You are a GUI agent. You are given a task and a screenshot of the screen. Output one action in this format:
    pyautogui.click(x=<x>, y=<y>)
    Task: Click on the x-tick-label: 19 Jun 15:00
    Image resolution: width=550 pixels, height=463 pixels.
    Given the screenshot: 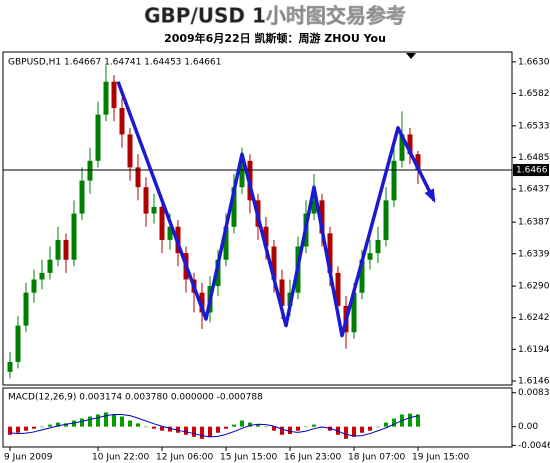 What is the action you would take?
    pyautogui.click(x=440, y=458)
    